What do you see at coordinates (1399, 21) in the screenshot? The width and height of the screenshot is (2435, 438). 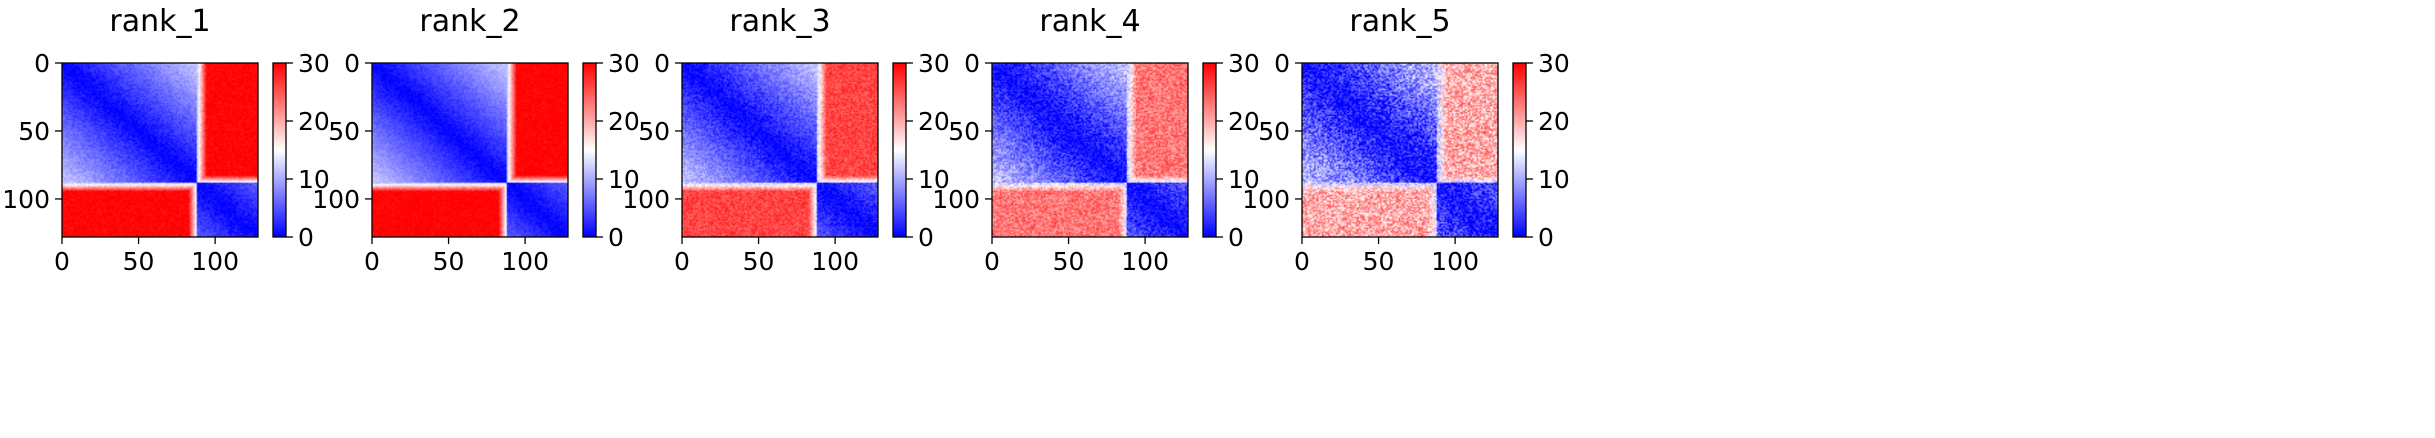 I see `panel-title: rank_5` at bounding box center [1399, 21].